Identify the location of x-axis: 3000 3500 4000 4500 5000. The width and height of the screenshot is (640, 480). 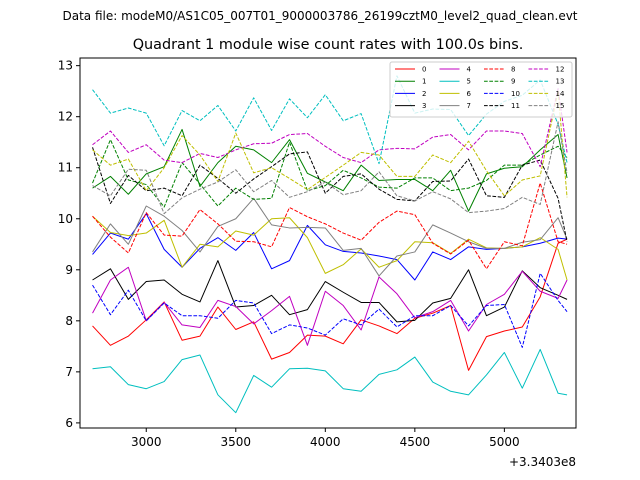
(325, 438).